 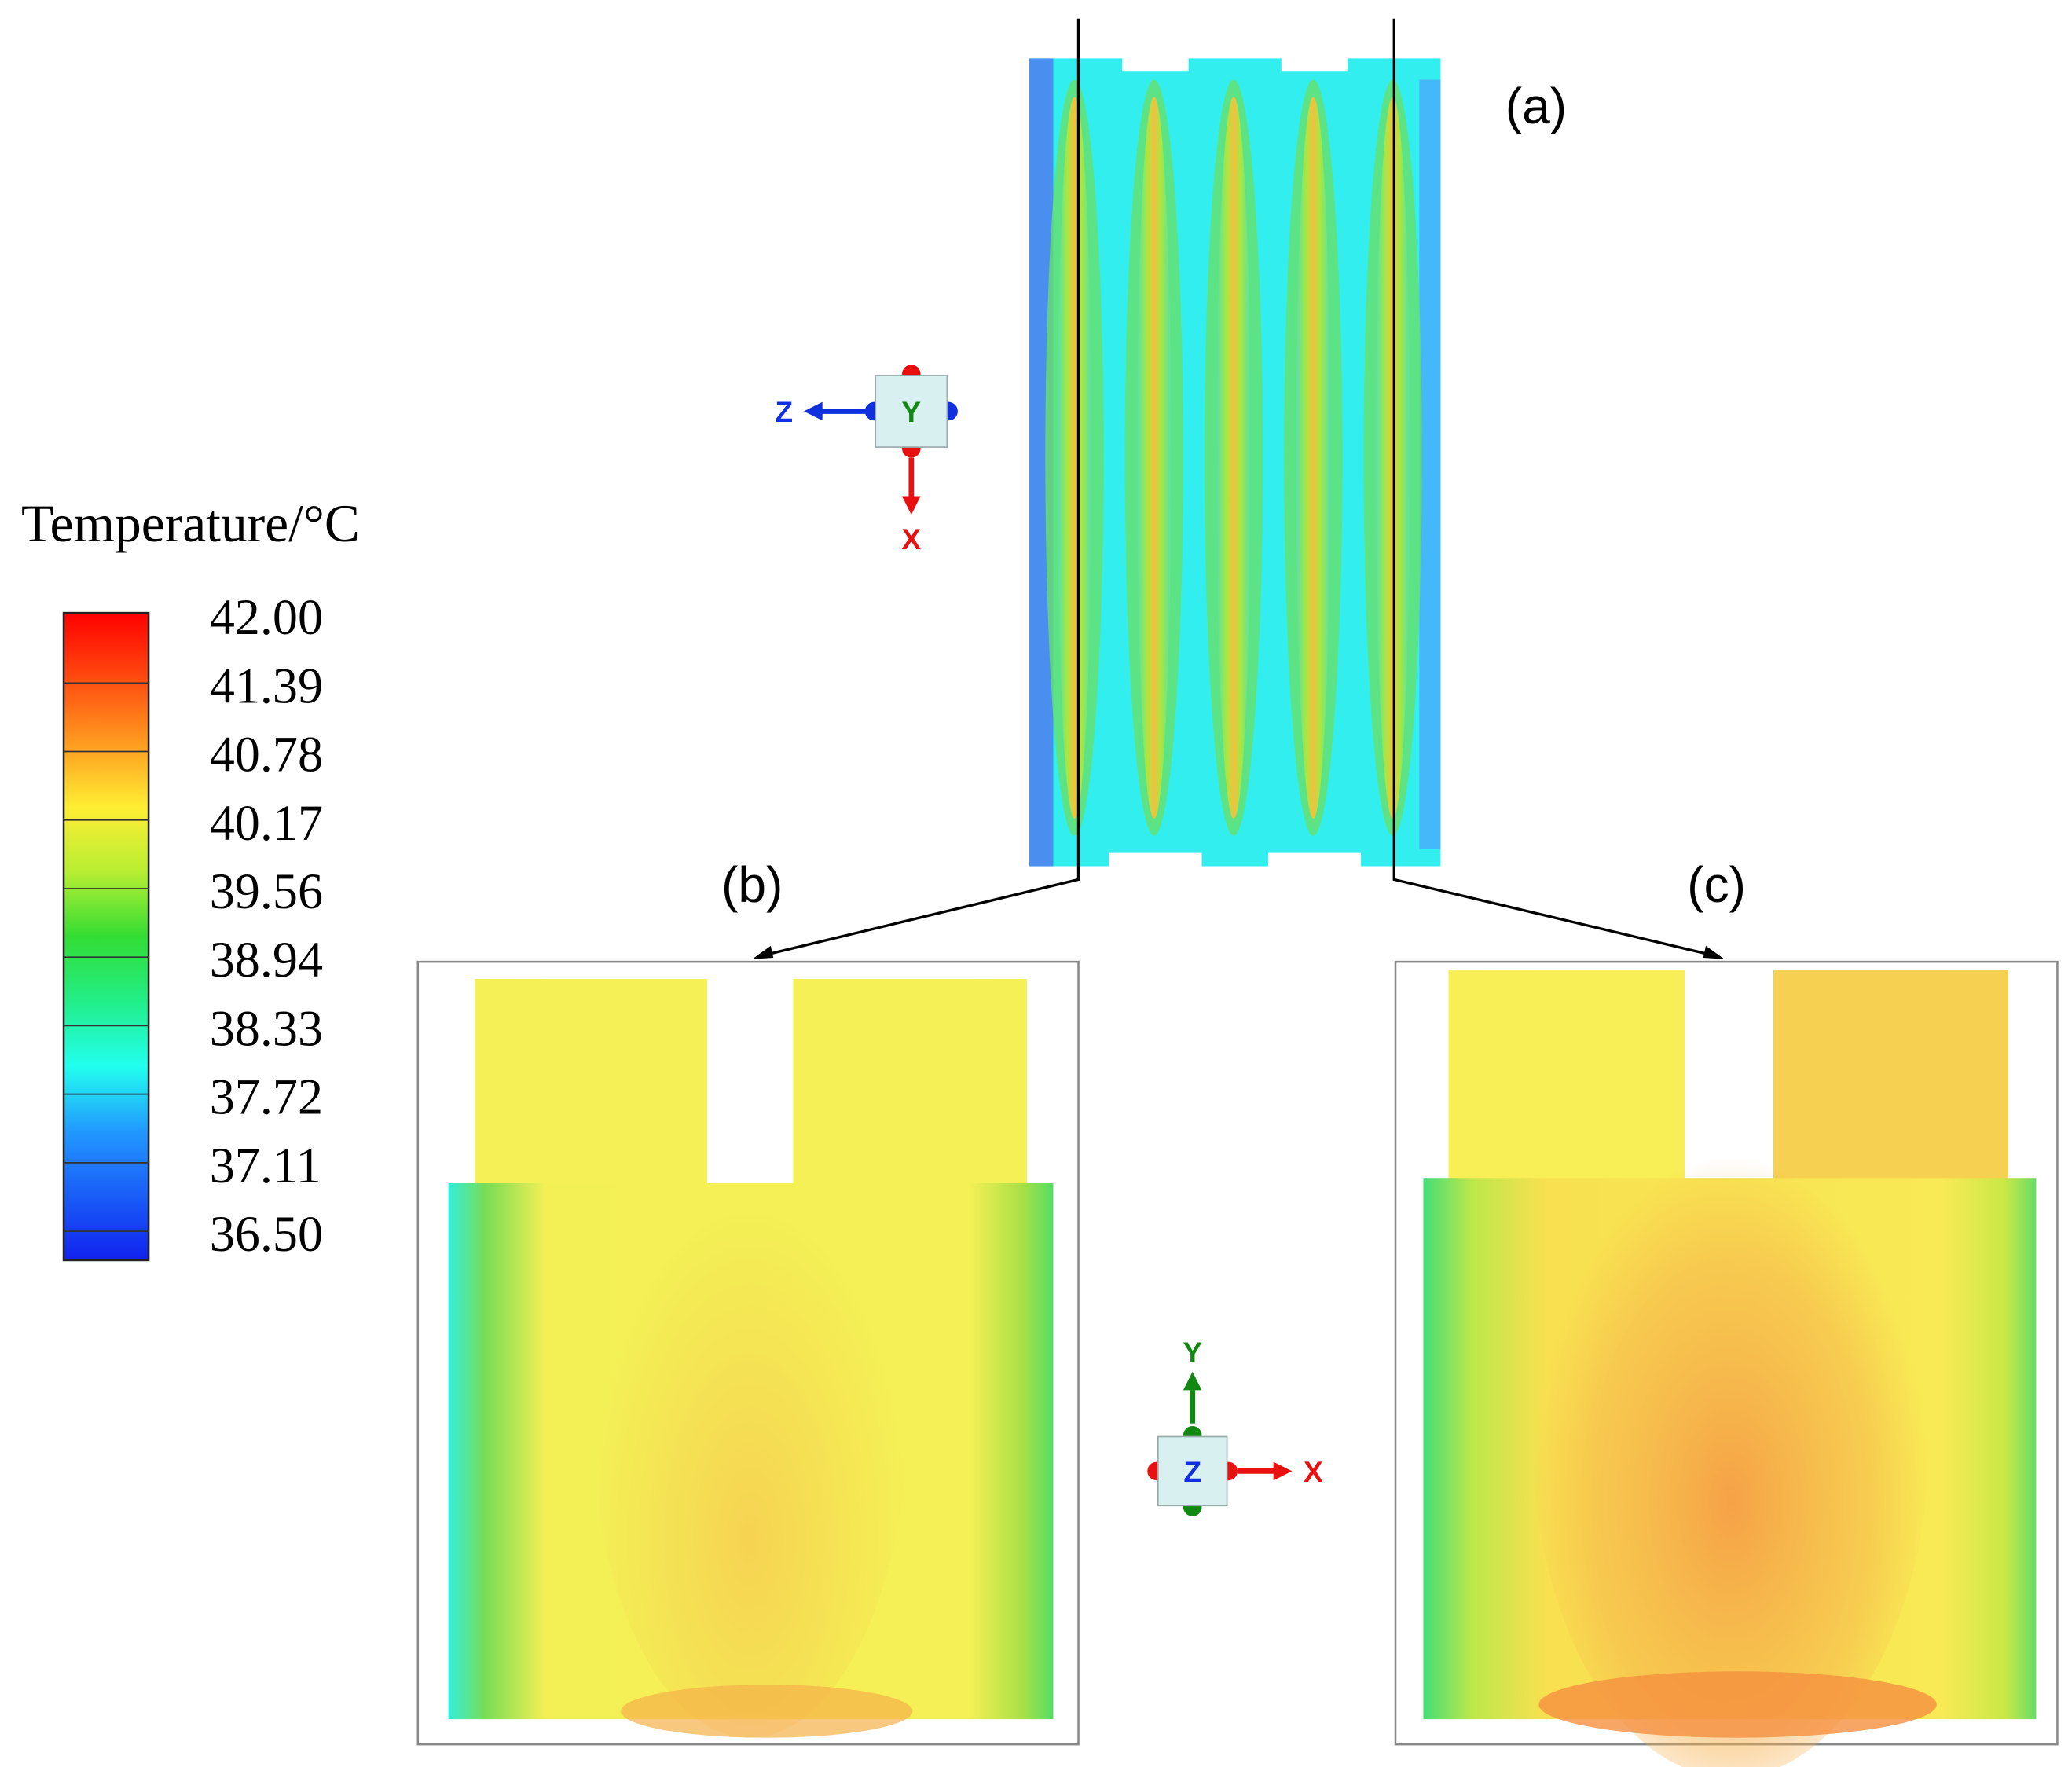 I want to click on legend-label: 40.78, so click(x=266, y=755).